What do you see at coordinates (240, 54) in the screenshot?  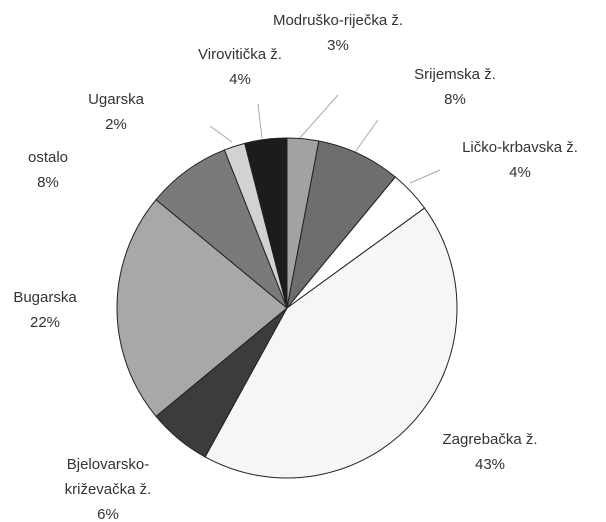 I see `category-label: Virovitička ž.` at bounding box center [240, 54].